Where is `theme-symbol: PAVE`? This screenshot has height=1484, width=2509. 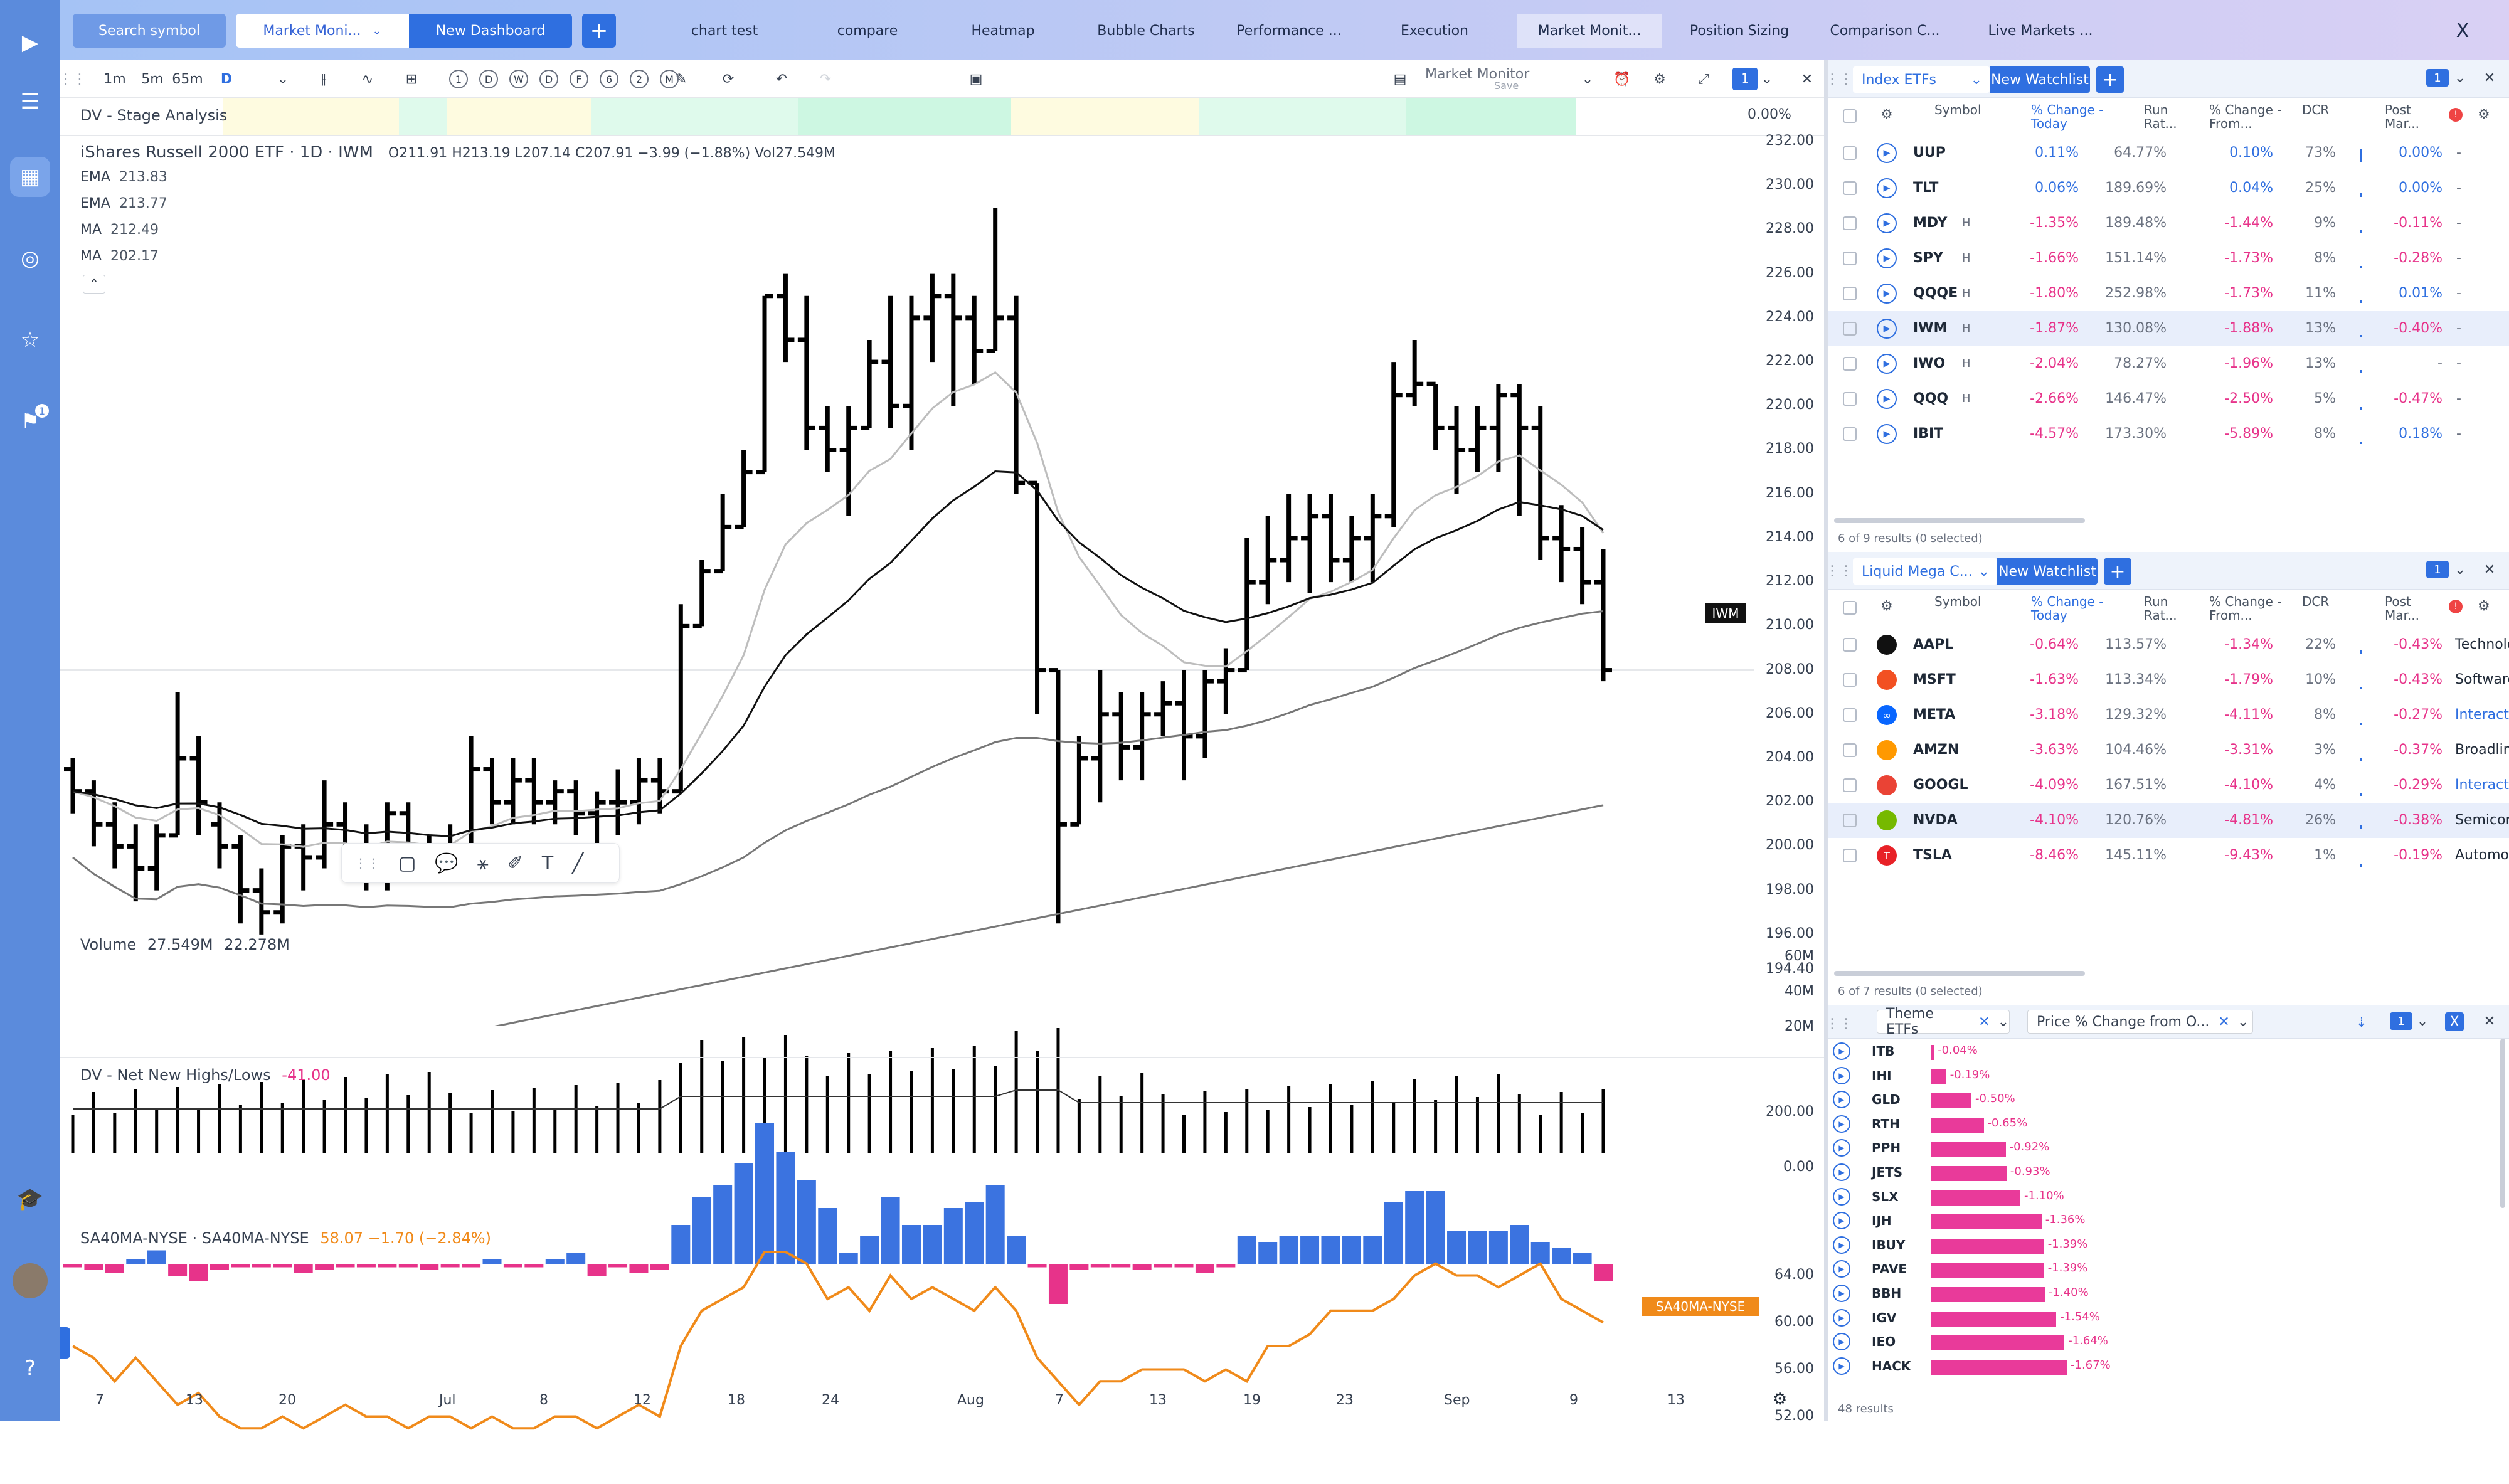
theme-symbol: PAVE is located at coordinates (1889, 1269).